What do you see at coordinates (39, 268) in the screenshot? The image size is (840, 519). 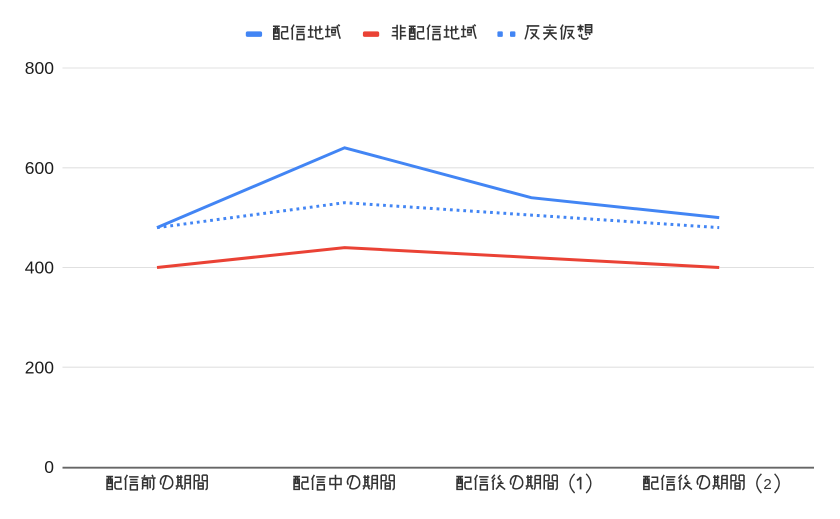 I see `svg-text: 400` at bounding box center [39, 268].